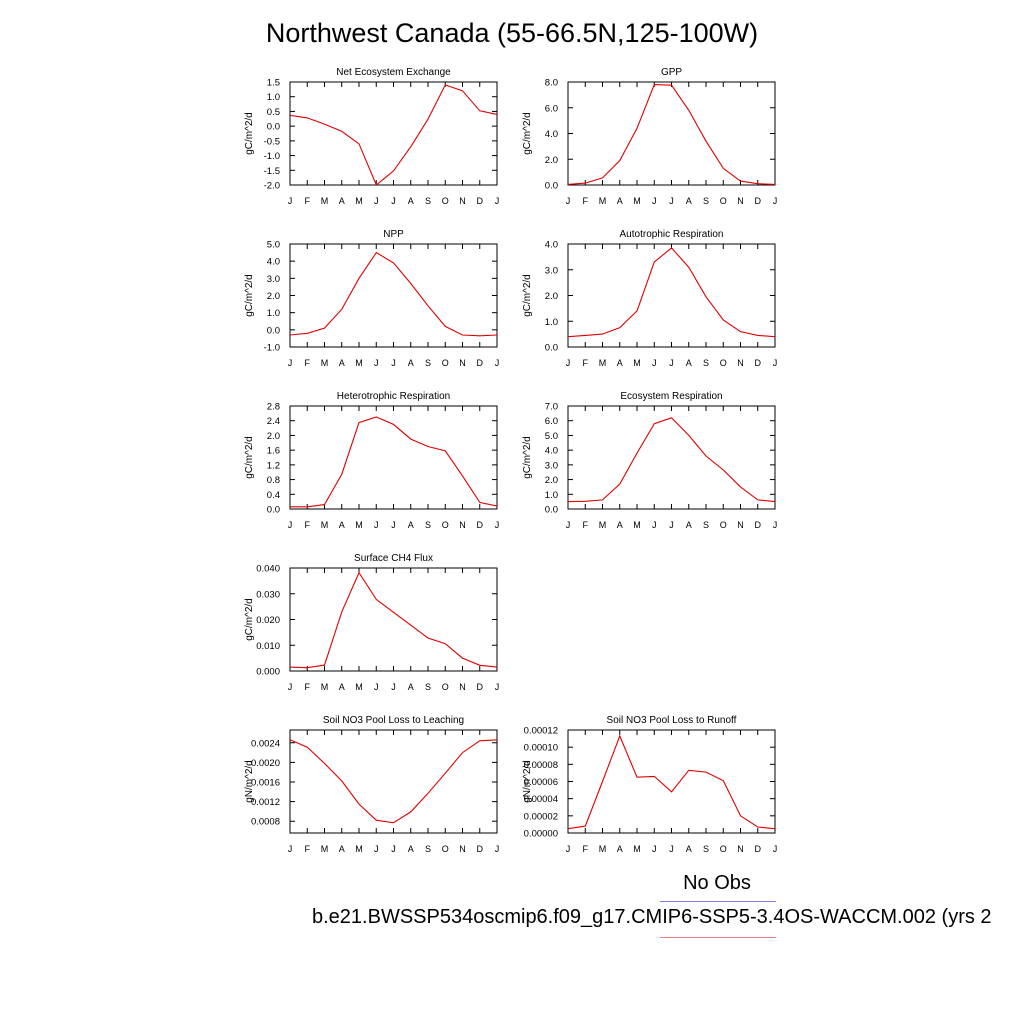 The image size is (1024, 1024). I want to click on y-tick-label: 0.0016, so click(265, 782).